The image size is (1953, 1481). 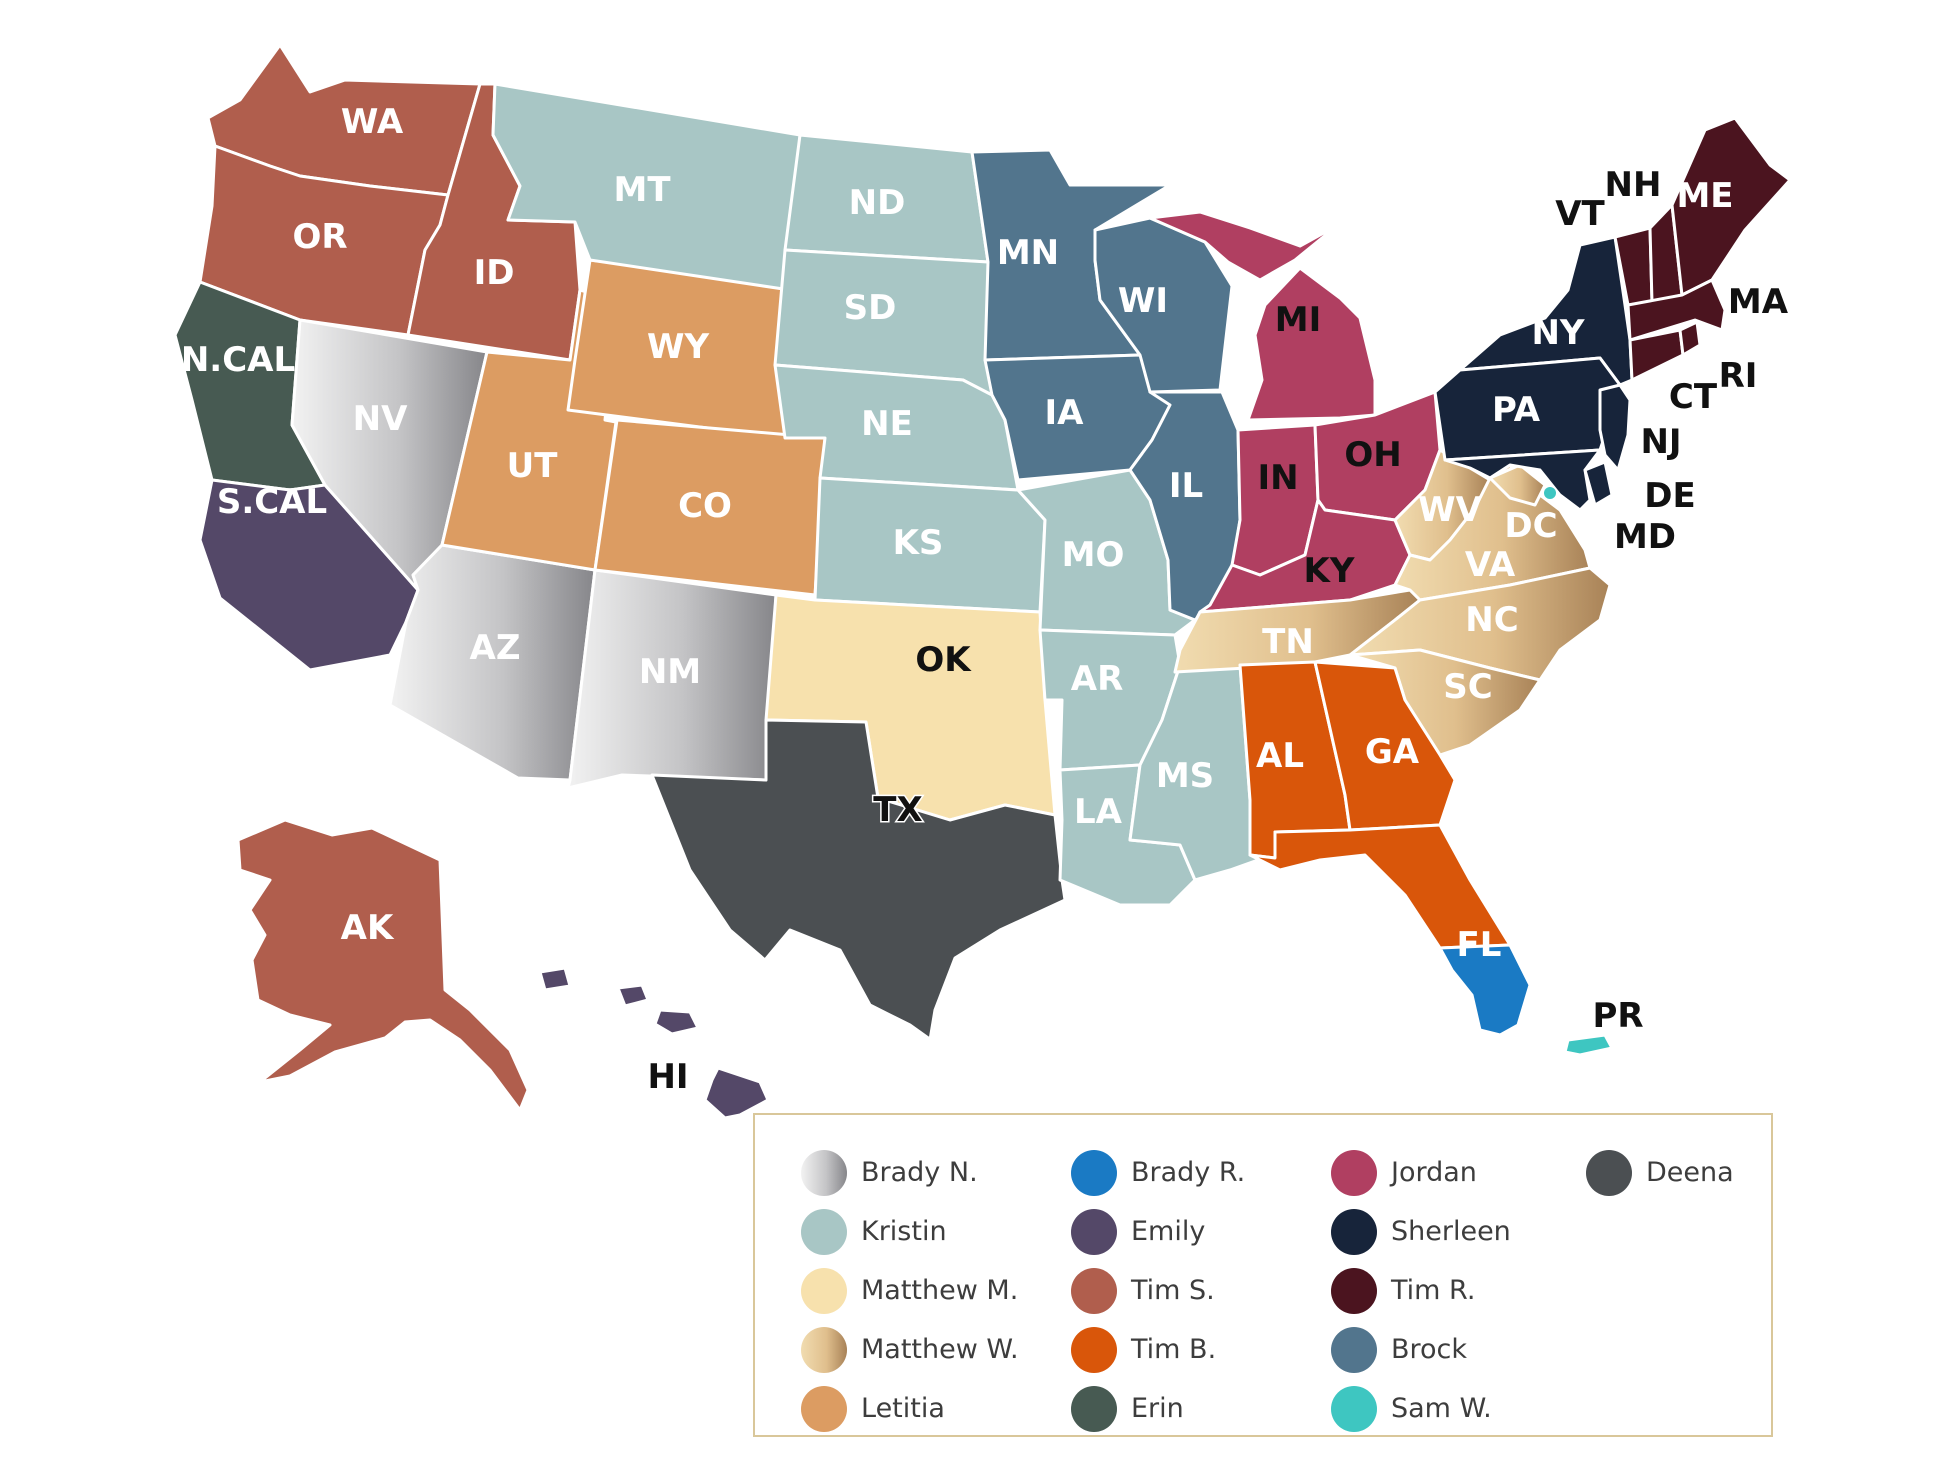 I want to click on legend-label: Tim B., so click(x=1174, y=1349).